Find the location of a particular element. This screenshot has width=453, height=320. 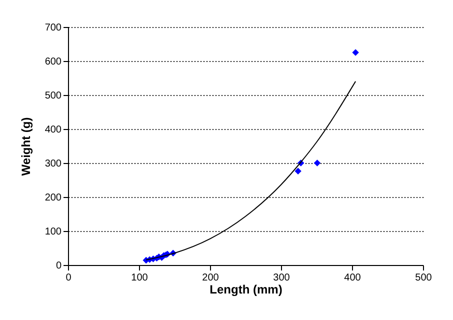

y-tick-label: 700 is located at coordinates (53, 28).